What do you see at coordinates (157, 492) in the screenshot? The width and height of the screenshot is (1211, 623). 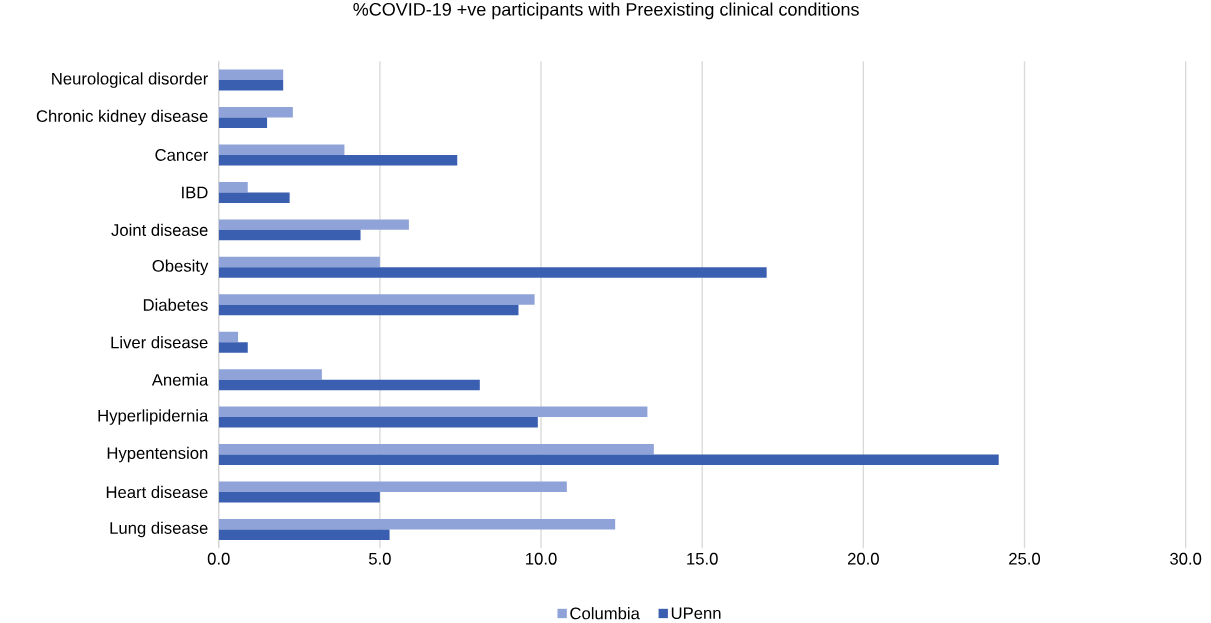 I see `y-tick-label: Heart disease` at bounding box center [157, 492].